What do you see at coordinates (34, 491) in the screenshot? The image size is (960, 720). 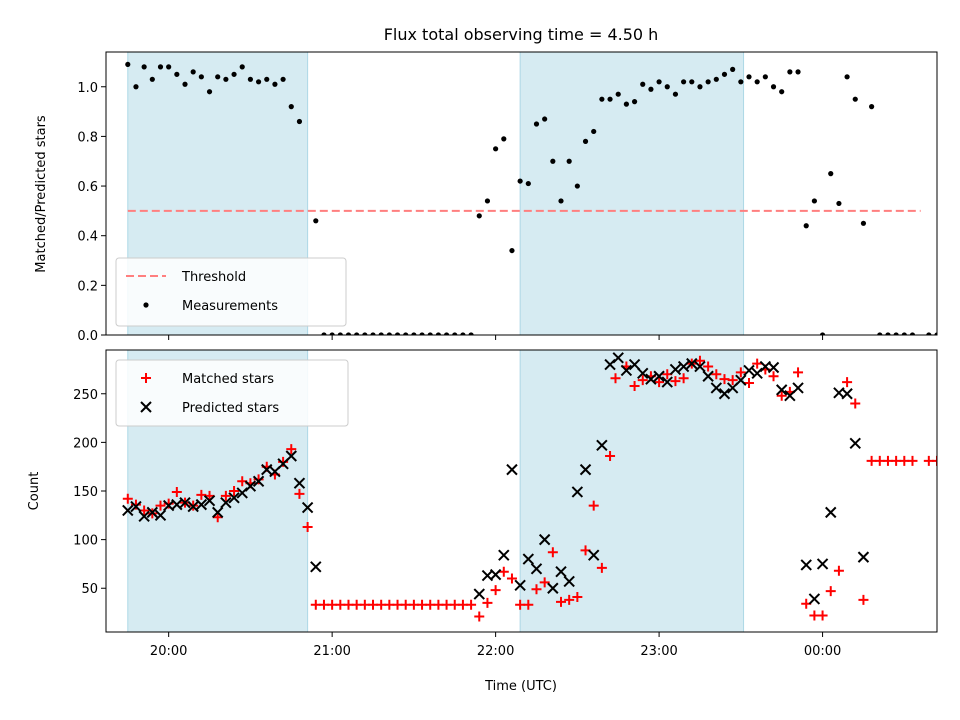 I see `bottom-y-axis-label: Count` at bounding box center [34, 491].